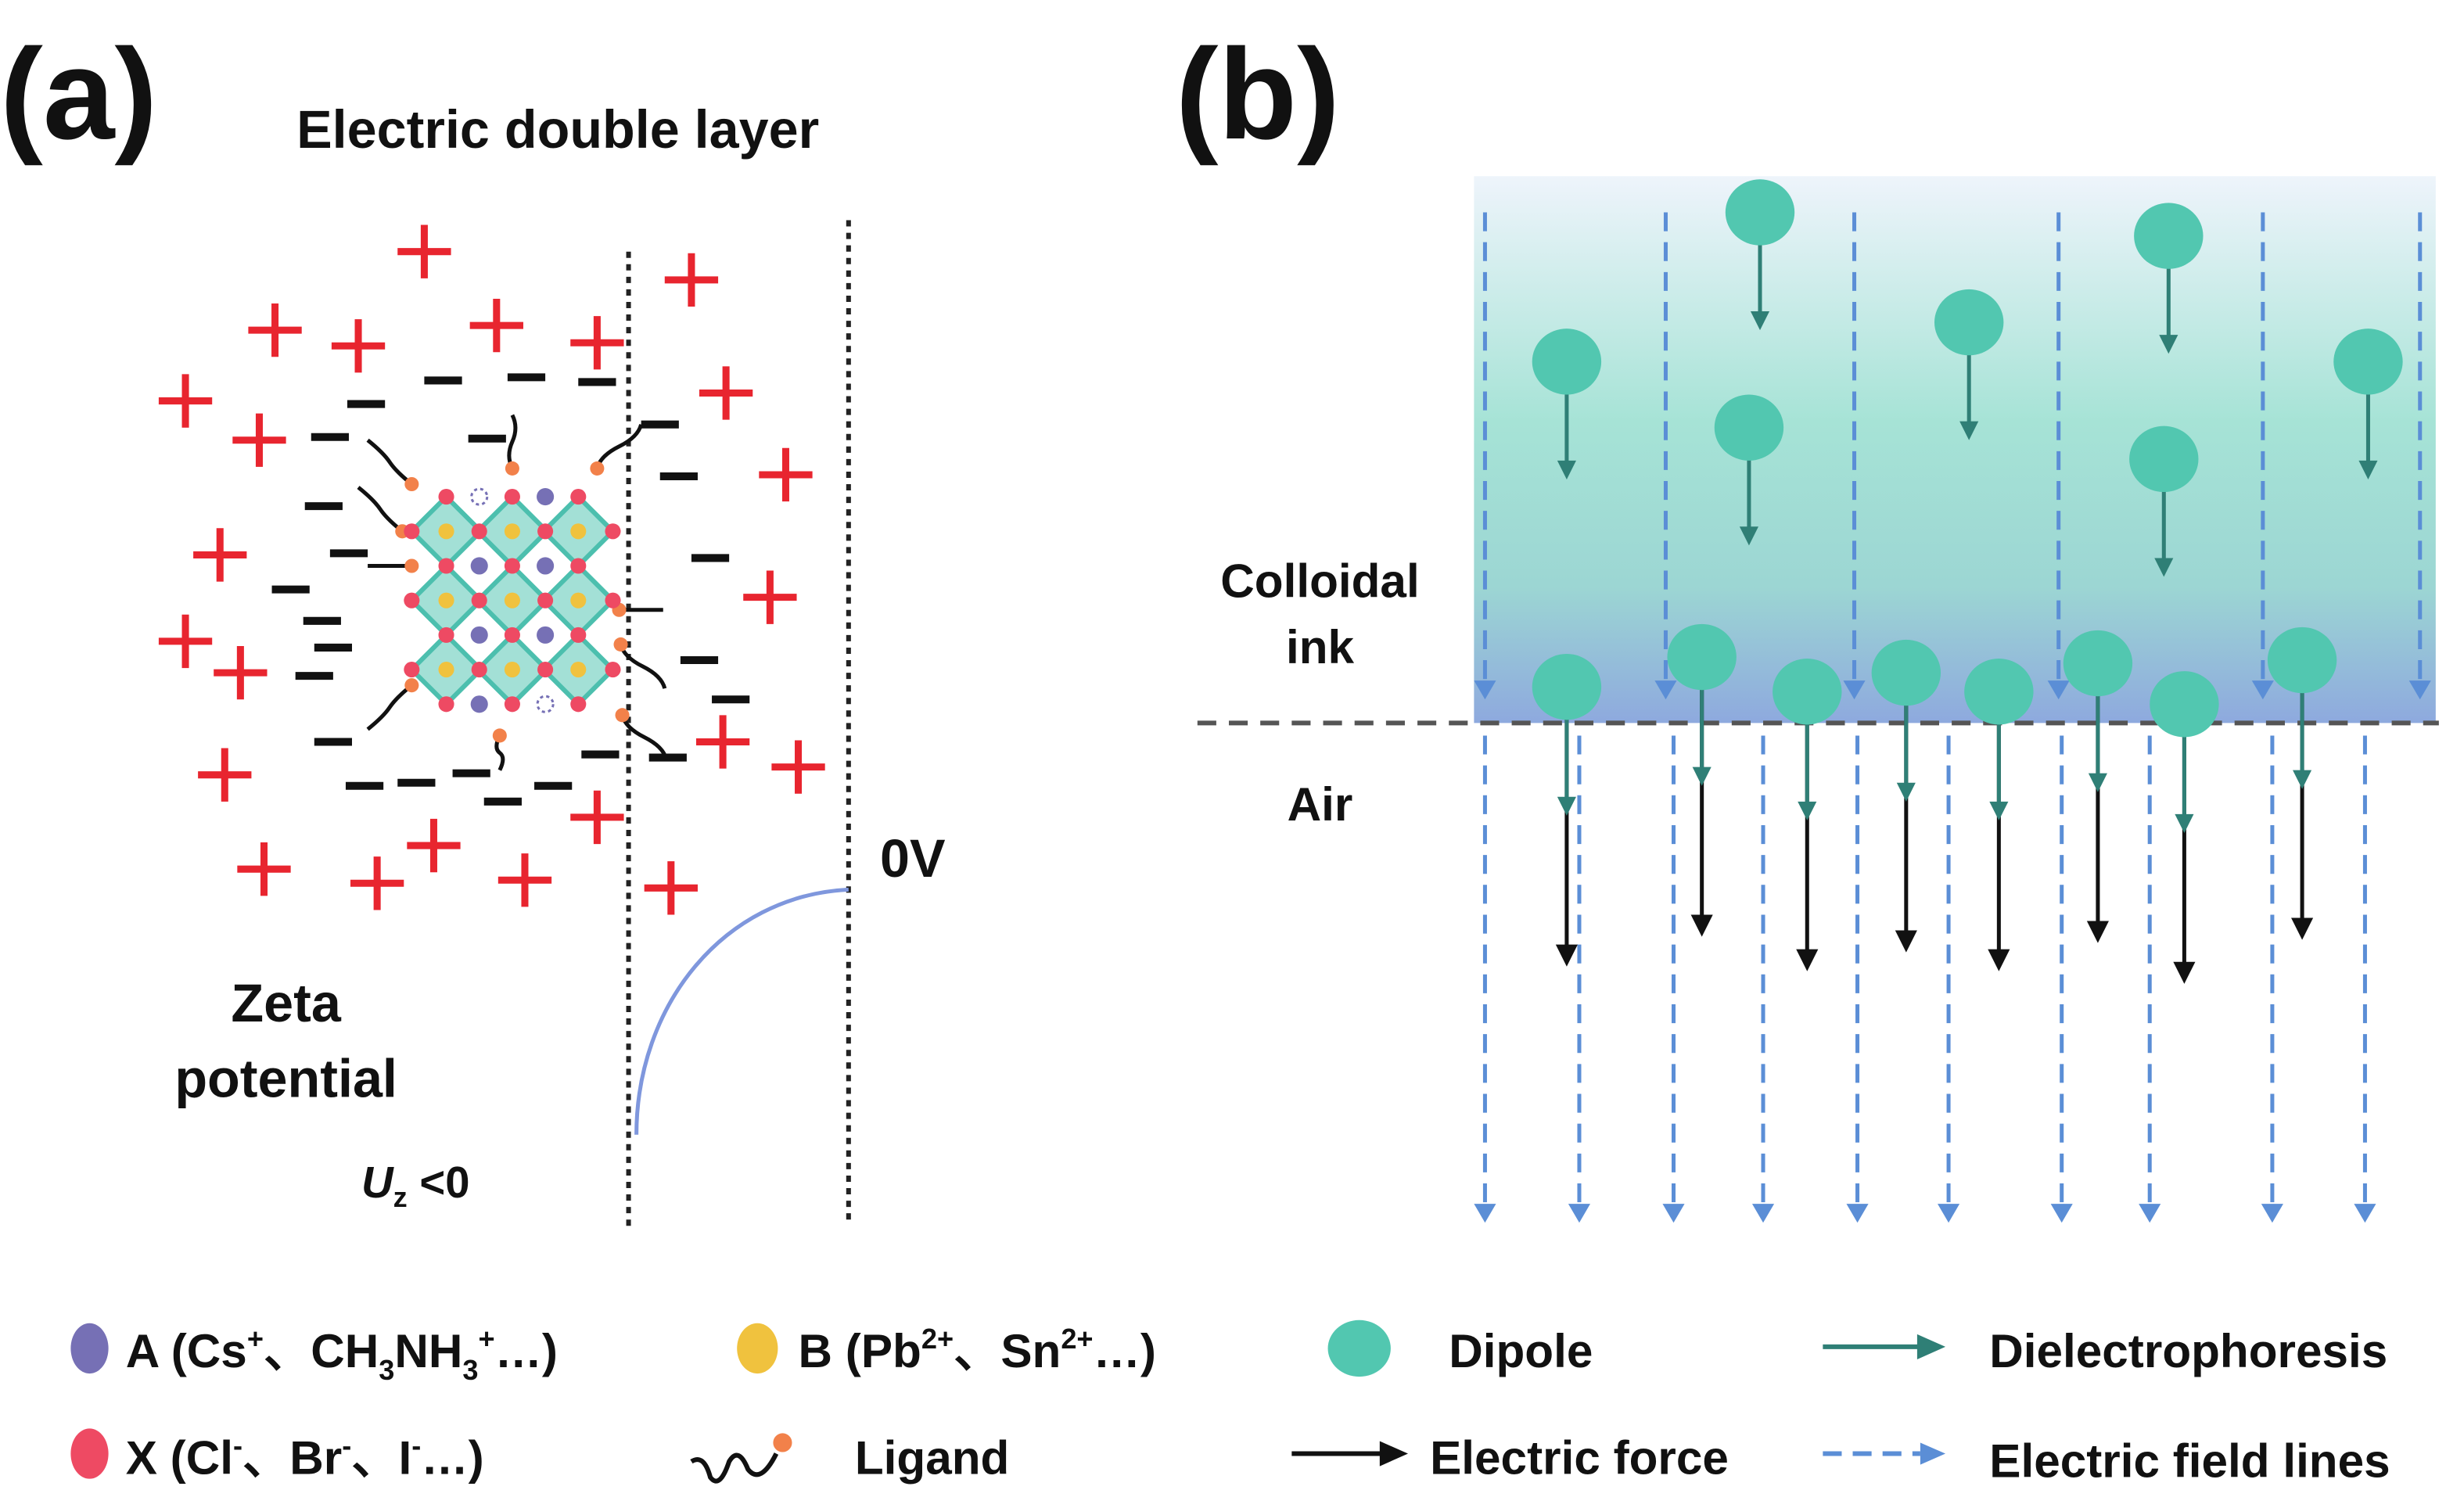 The height and width of the screenshot is (1490, 2464). What do you see at coordinates (932, 1458) in the screenshot?
I see `ligand-label: Ligand` at bounding box center [932, 1458].